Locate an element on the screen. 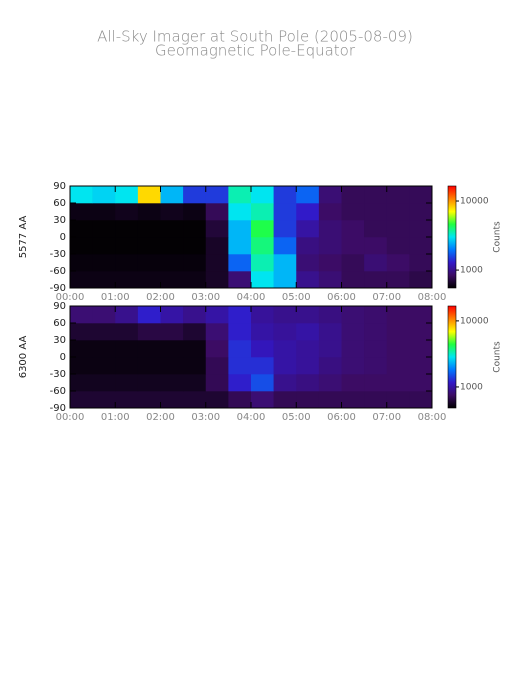 The height and width of the screenshot is (680, 510). x-tick-label: 06:00 is located at coordinates (341, 297).